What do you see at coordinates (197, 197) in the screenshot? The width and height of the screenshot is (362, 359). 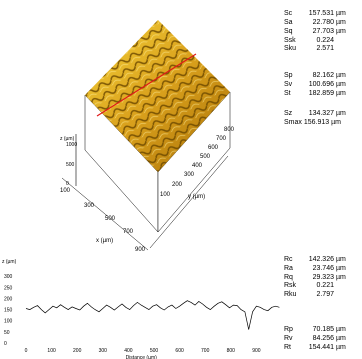 I see `y-axis-label-3d: y (µm)` at bounding box center [197, 197].